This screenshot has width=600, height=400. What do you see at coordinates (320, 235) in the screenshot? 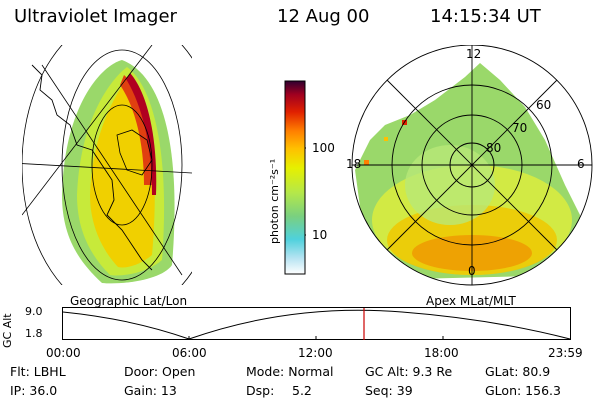
I see `colorbar-tick-10: 10` at bounding box center [320, 235].